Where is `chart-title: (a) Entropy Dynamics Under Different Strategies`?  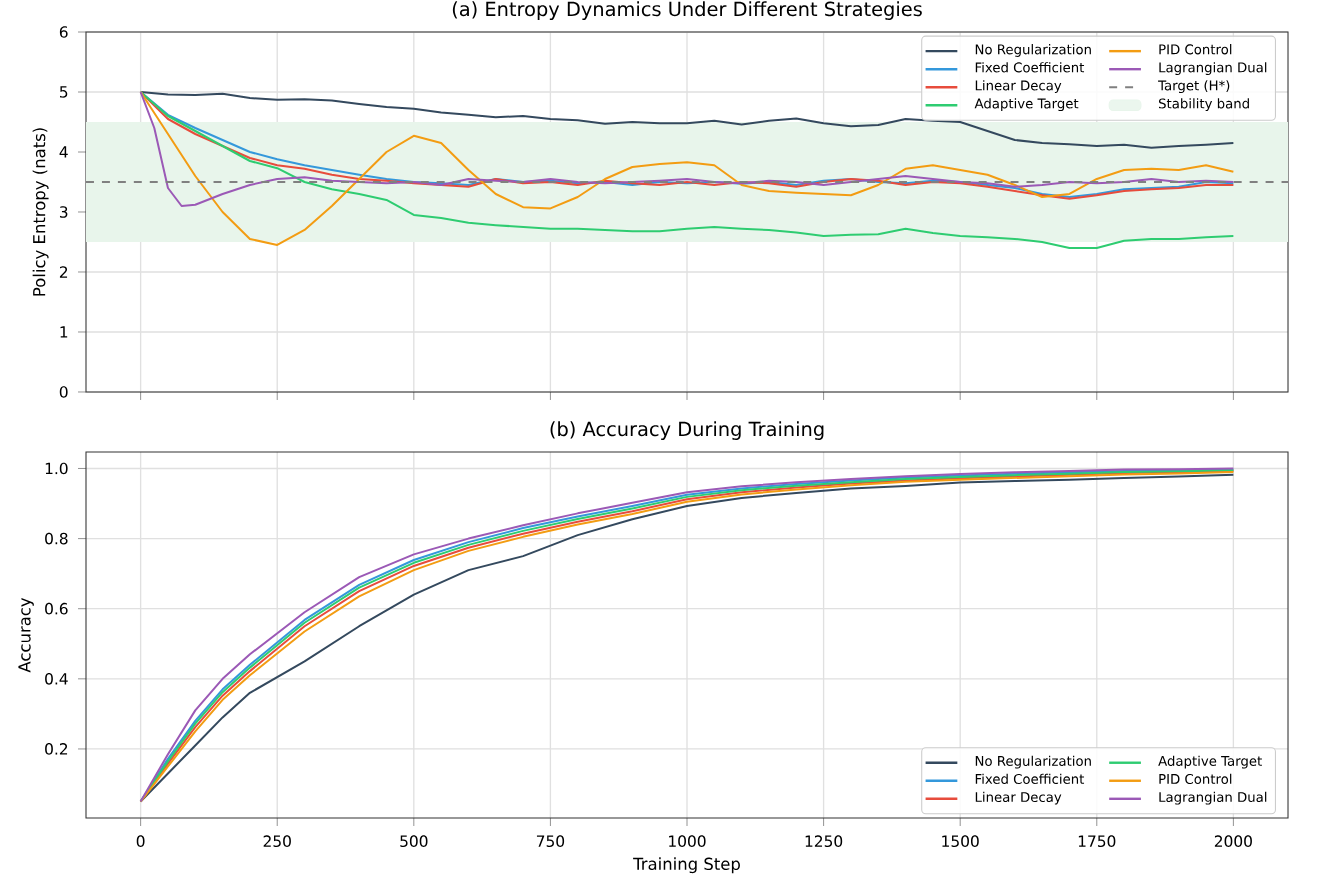
chart-title: (a) Entropy Dynamics Under Different Strategies is located at coordinates (687, 11).